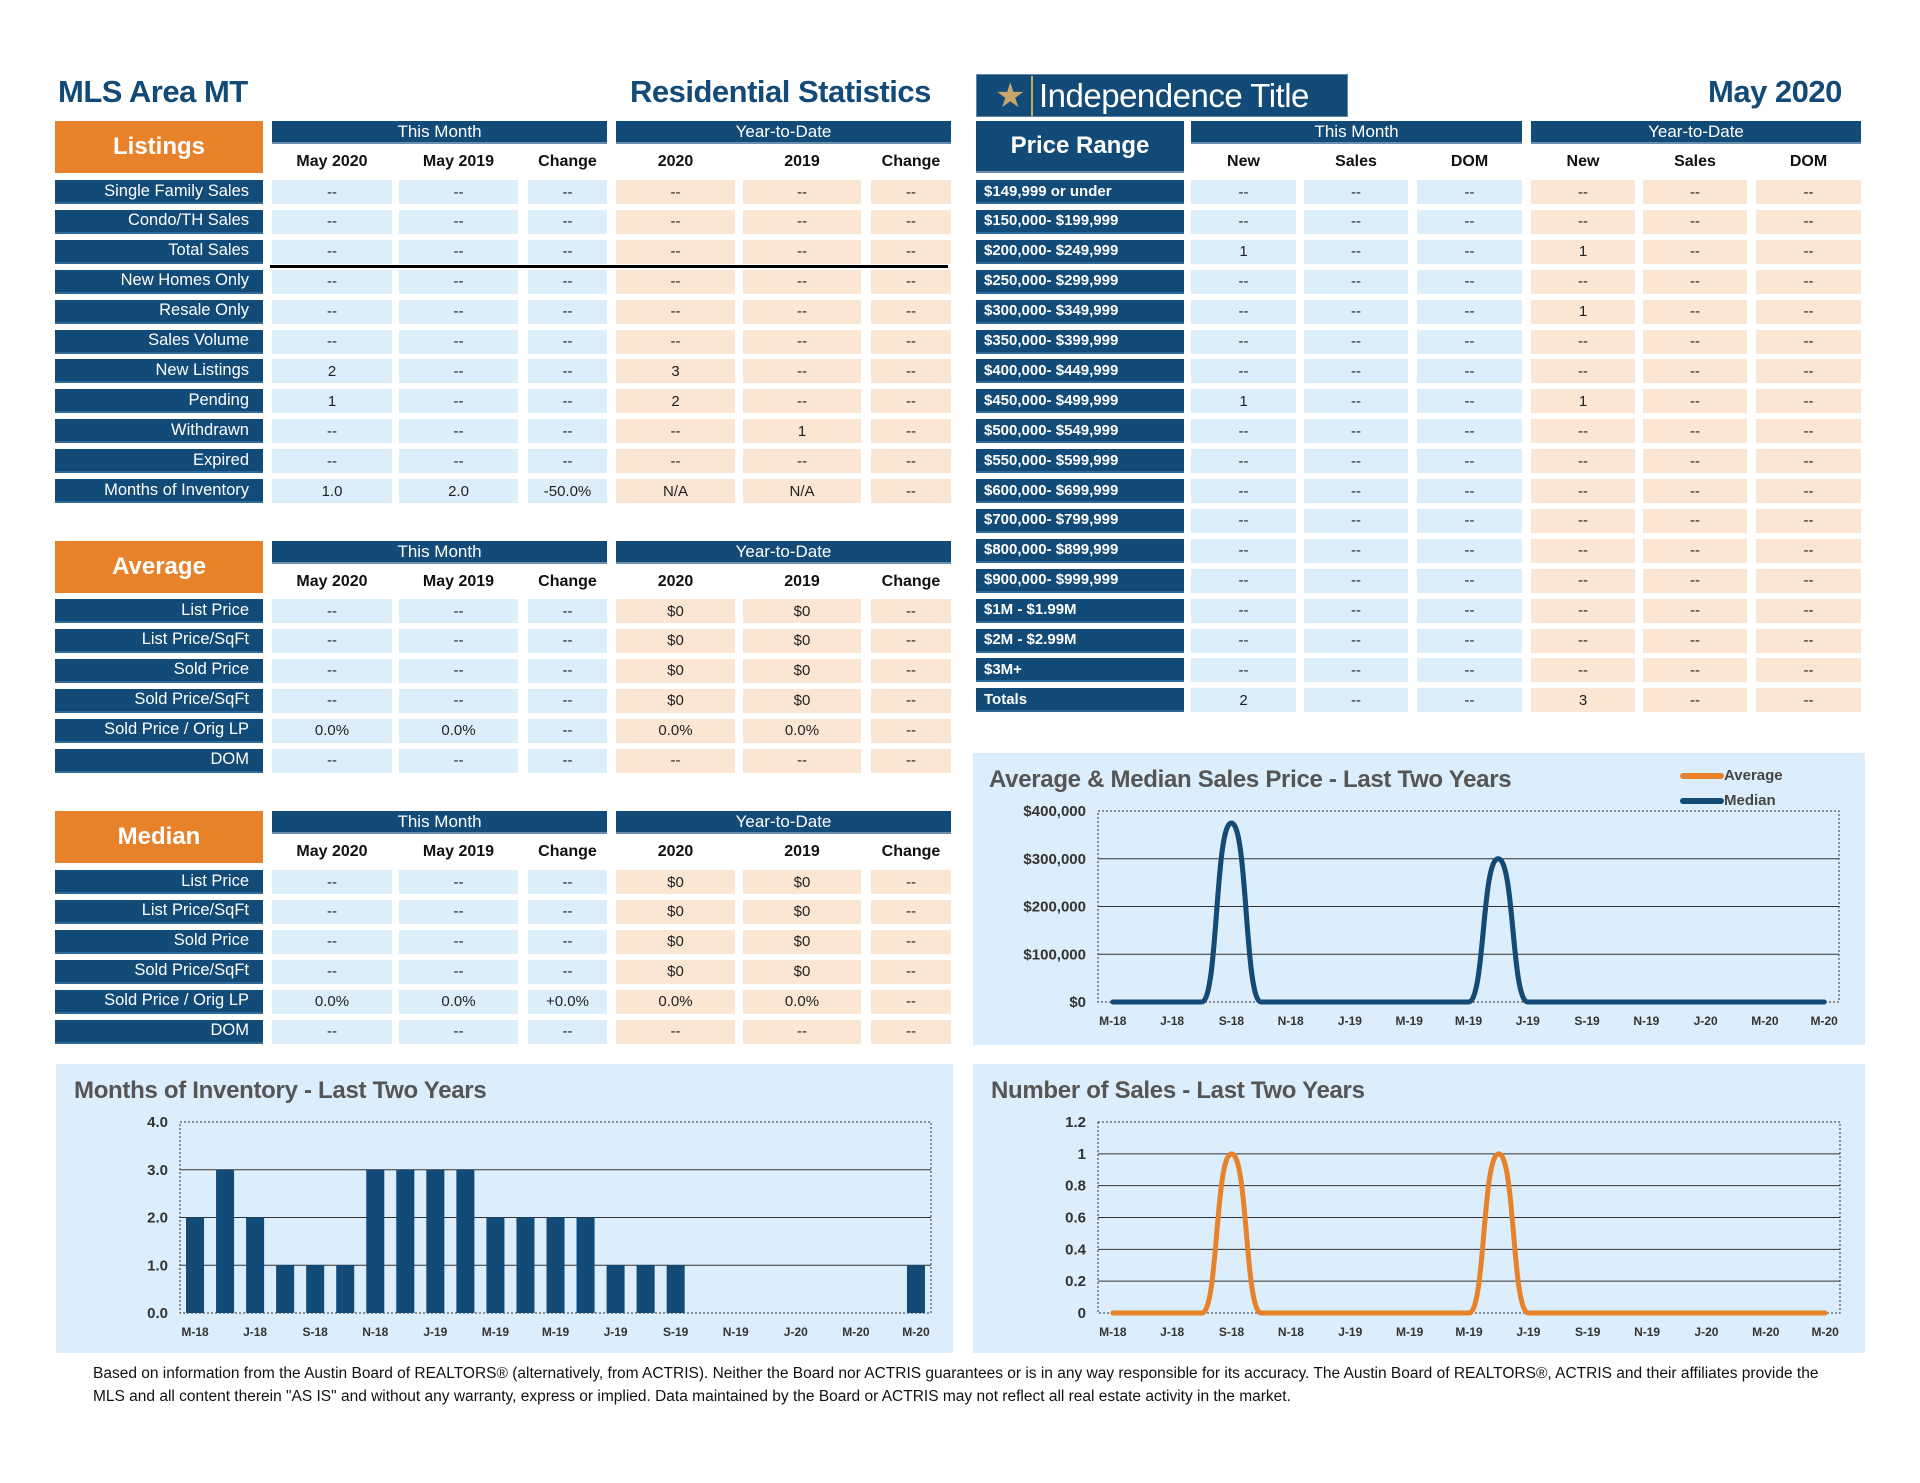 The image size is (1920, 1483). I want to click on y-tick-label: 0, so click(1082, 1313).